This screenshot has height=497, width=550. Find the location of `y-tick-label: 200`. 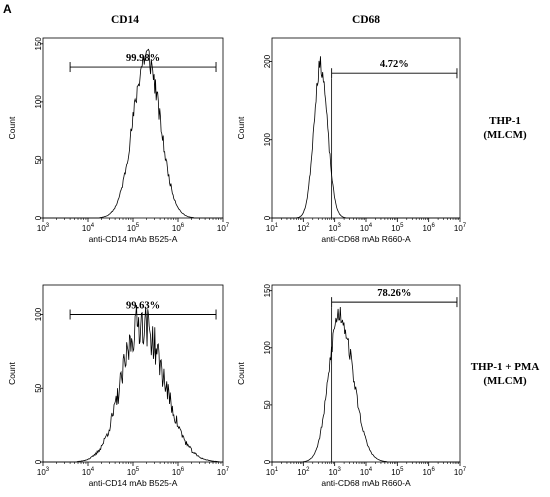

y-tick-label: 200 is located at coordinates (267, 61).